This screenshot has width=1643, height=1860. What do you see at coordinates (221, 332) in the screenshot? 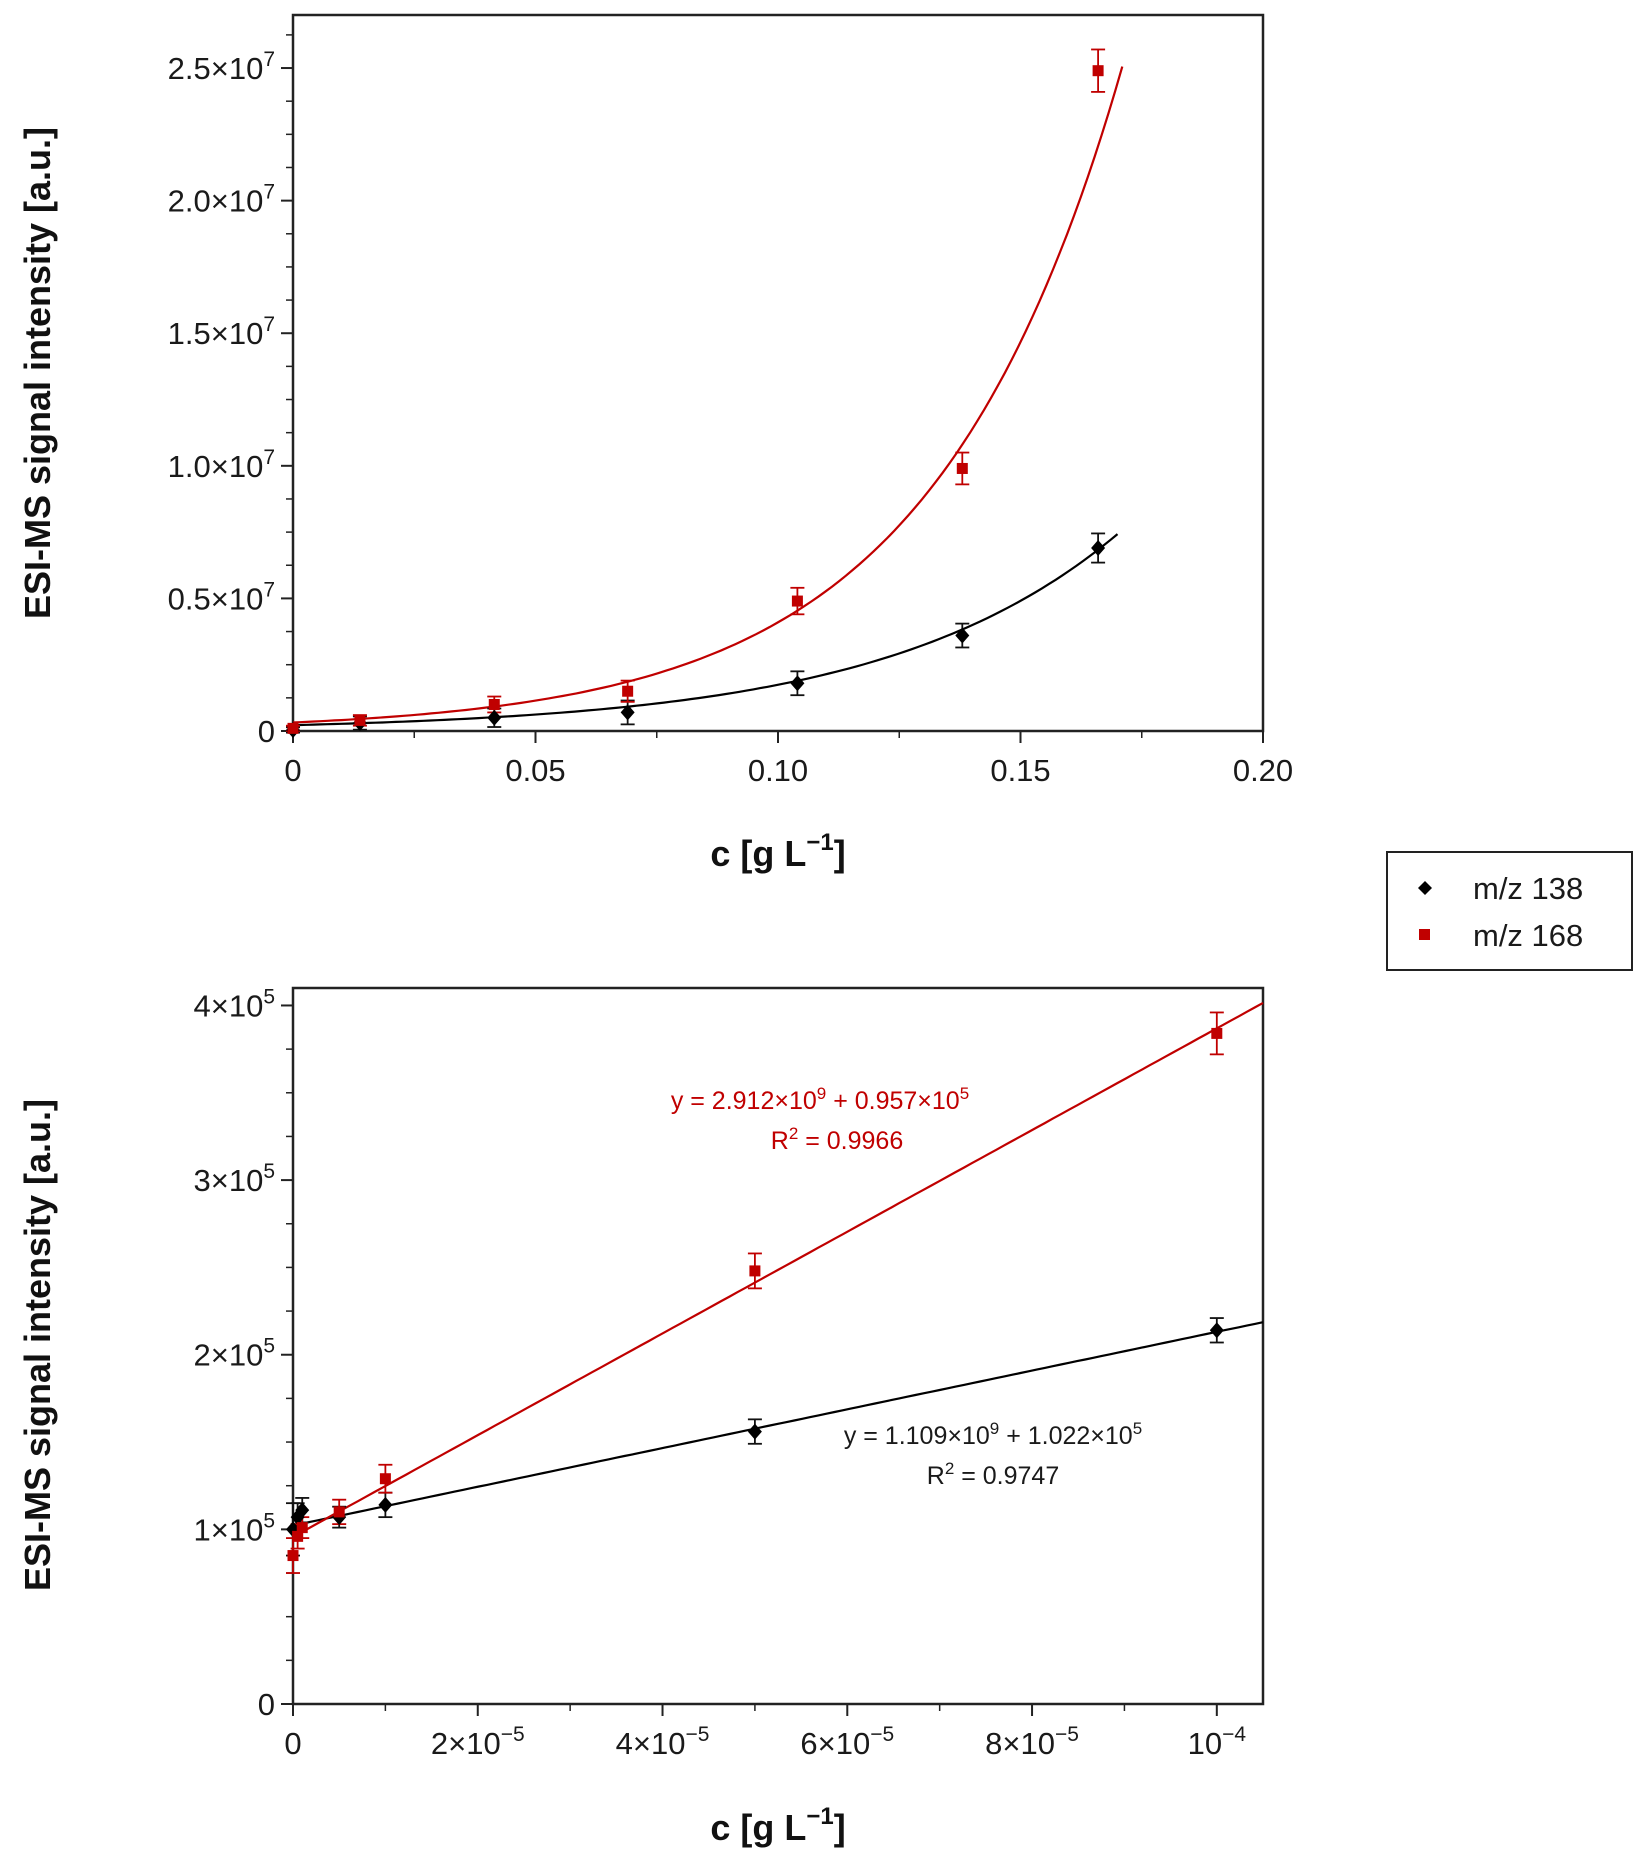
I see `y-tick-label: 1.5×10⁷` at bounding box center [221, 332].